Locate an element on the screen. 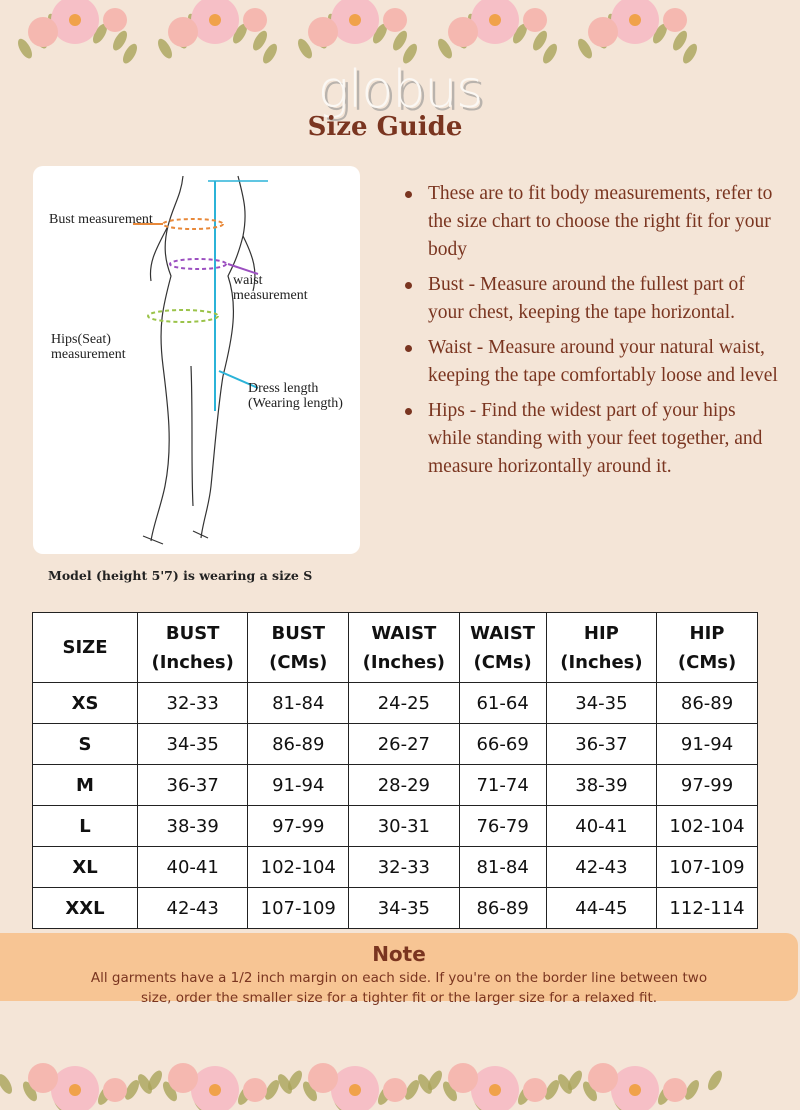 The width and height of the screenshot is (800, 1110). column-header: WAIST (CMs) is located at coordinates (502, 647).